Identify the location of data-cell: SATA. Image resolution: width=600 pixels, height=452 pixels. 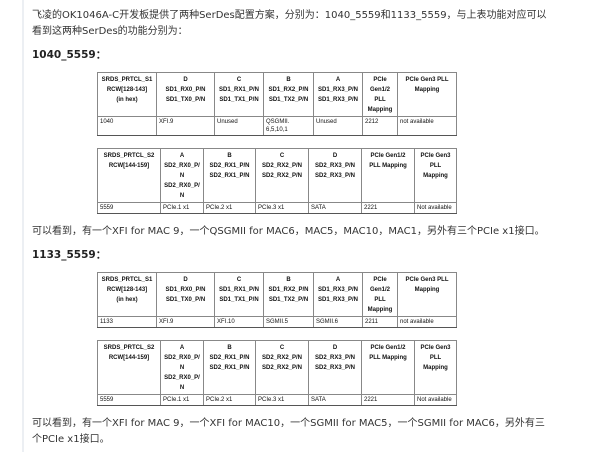
(335, 208).